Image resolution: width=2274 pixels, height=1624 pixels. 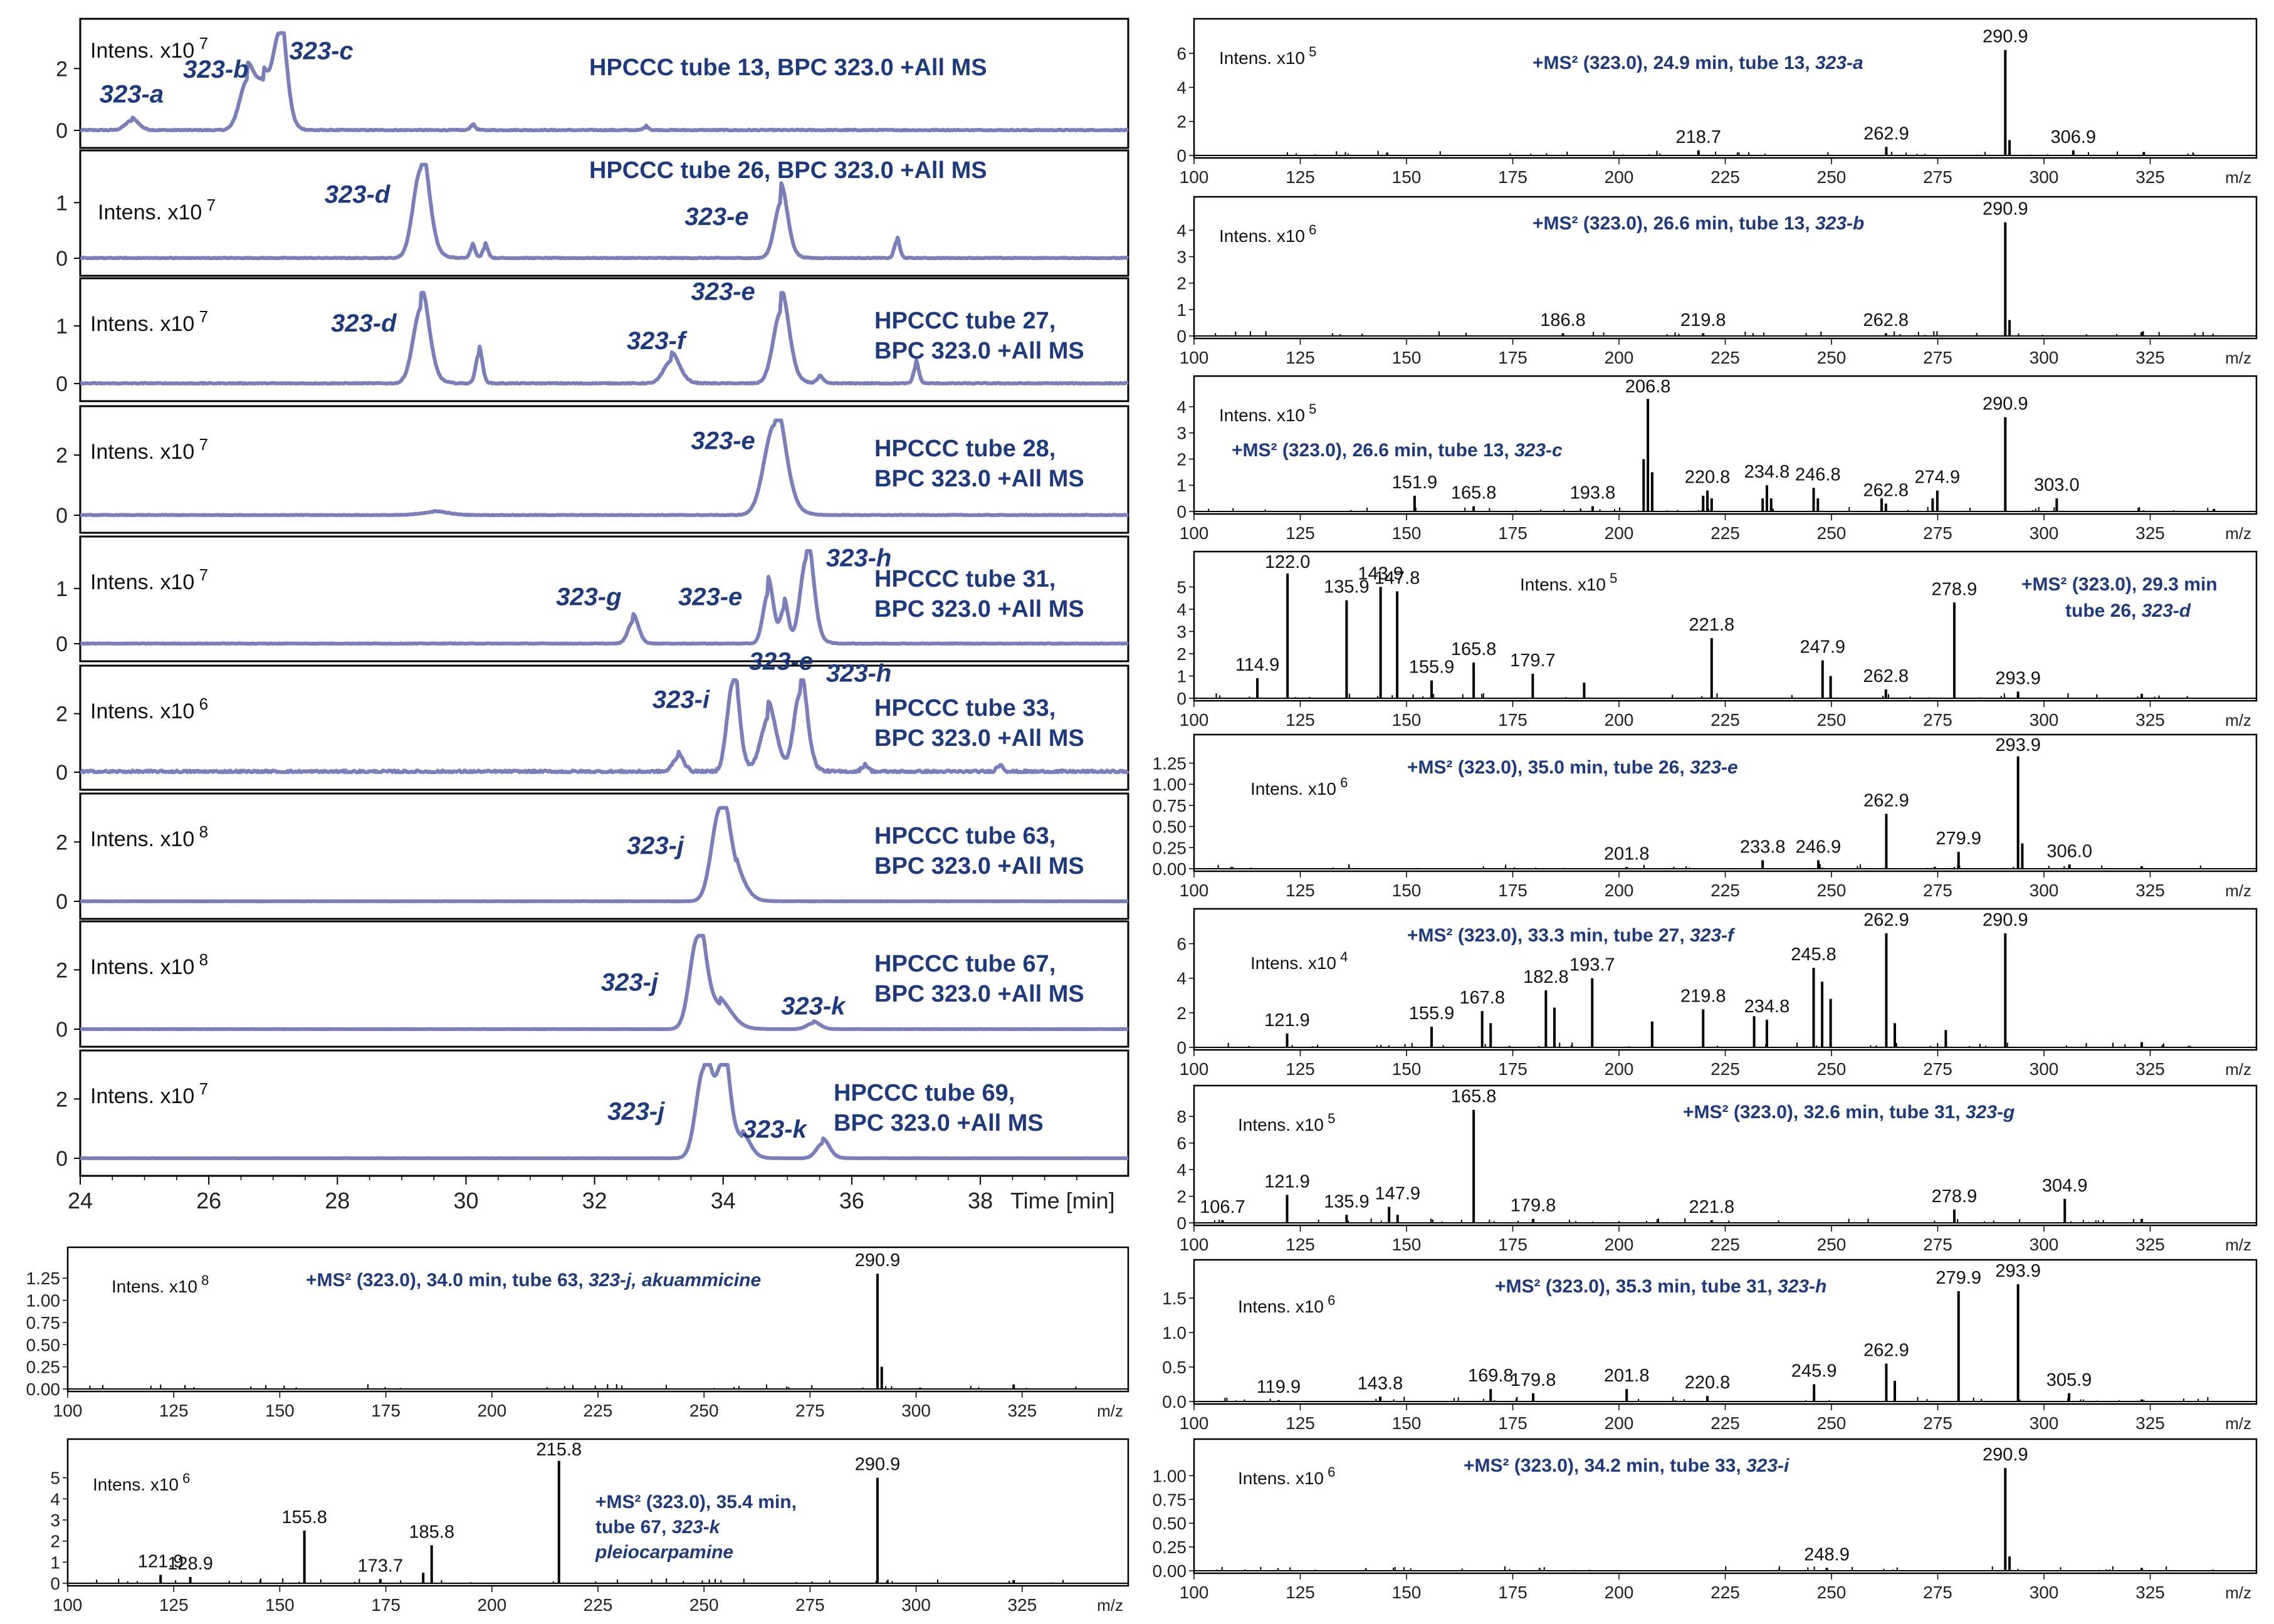 I want to click on spectrum-title: +MS² (323.0), 26.6 min, tube 13, 323-c, so click(x=1397, y=450).